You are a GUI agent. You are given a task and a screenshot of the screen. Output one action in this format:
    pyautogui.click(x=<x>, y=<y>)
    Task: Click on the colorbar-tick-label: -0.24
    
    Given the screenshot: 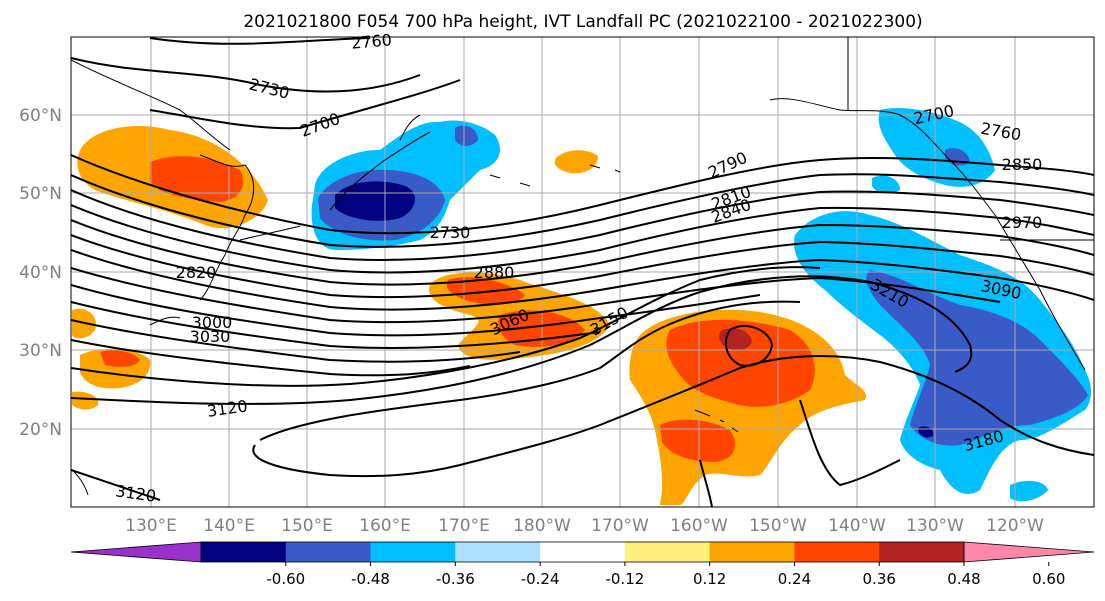 What is the action you would take?
    pyautogui.click(x=540, y=579)
    